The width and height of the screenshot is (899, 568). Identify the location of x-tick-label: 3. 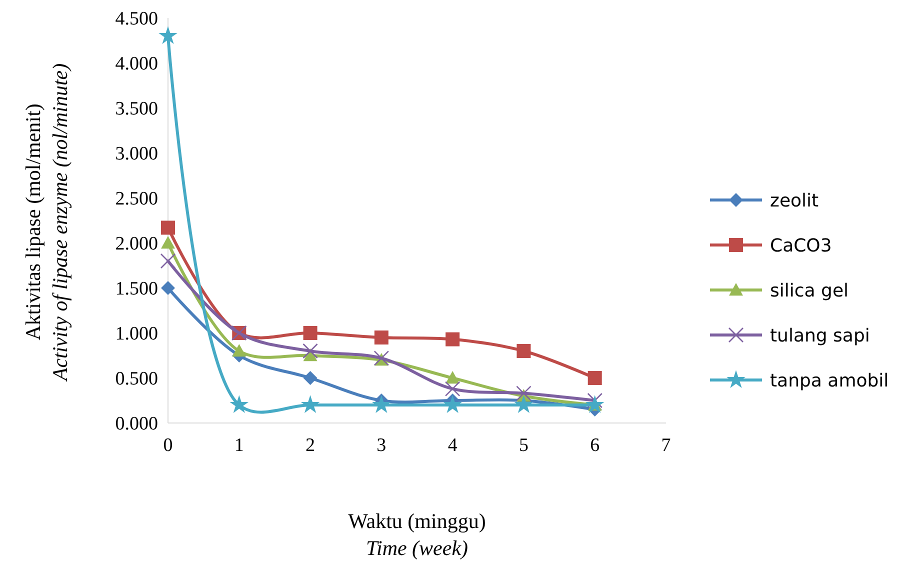
(381, 445).